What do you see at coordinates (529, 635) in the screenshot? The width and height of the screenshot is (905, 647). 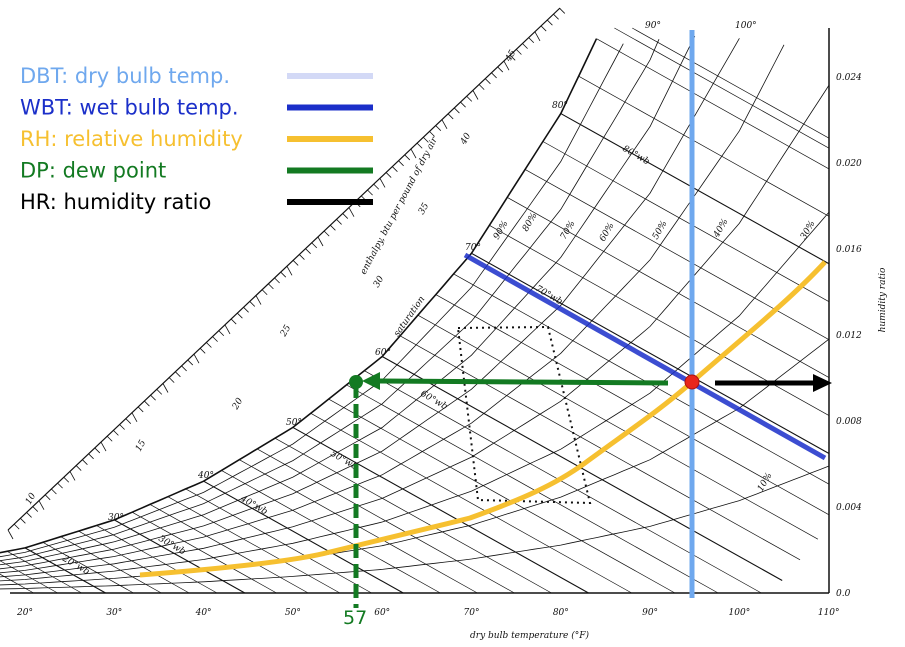 I see `x-axis-title: dry bulb temperature (°F)` at bounding box center [529, 635].